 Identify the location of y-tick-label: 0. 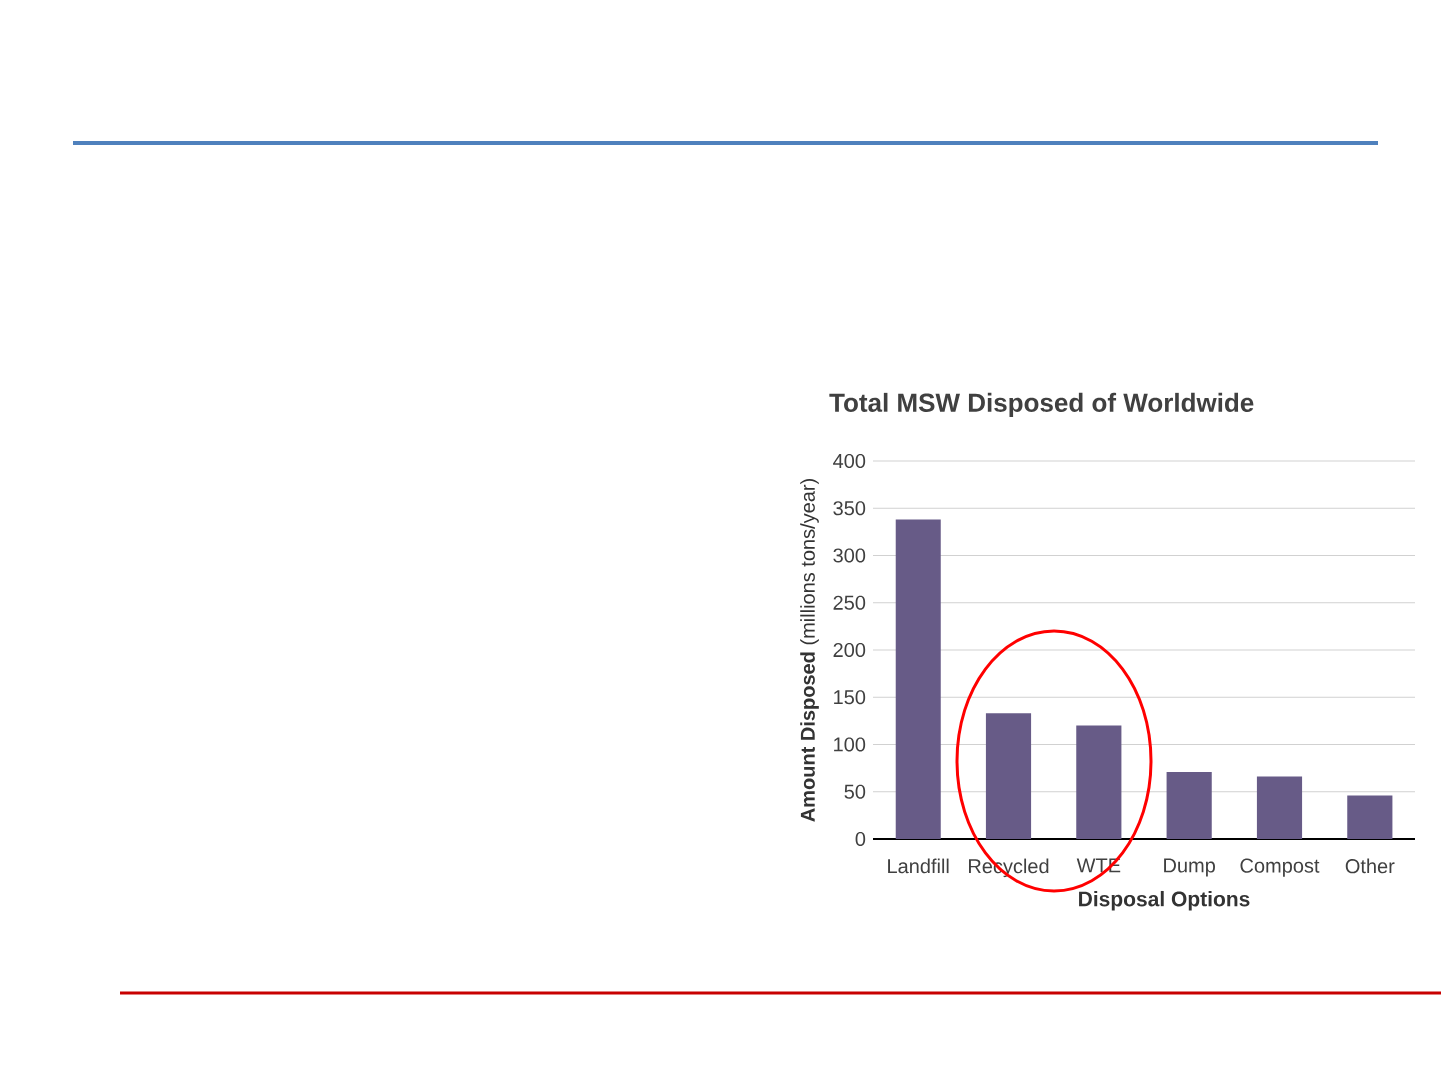
(860, 839).